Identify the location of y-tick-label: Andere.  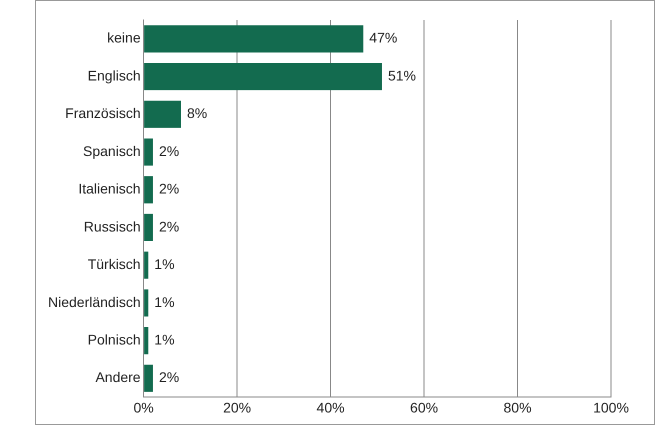
(118, 377).